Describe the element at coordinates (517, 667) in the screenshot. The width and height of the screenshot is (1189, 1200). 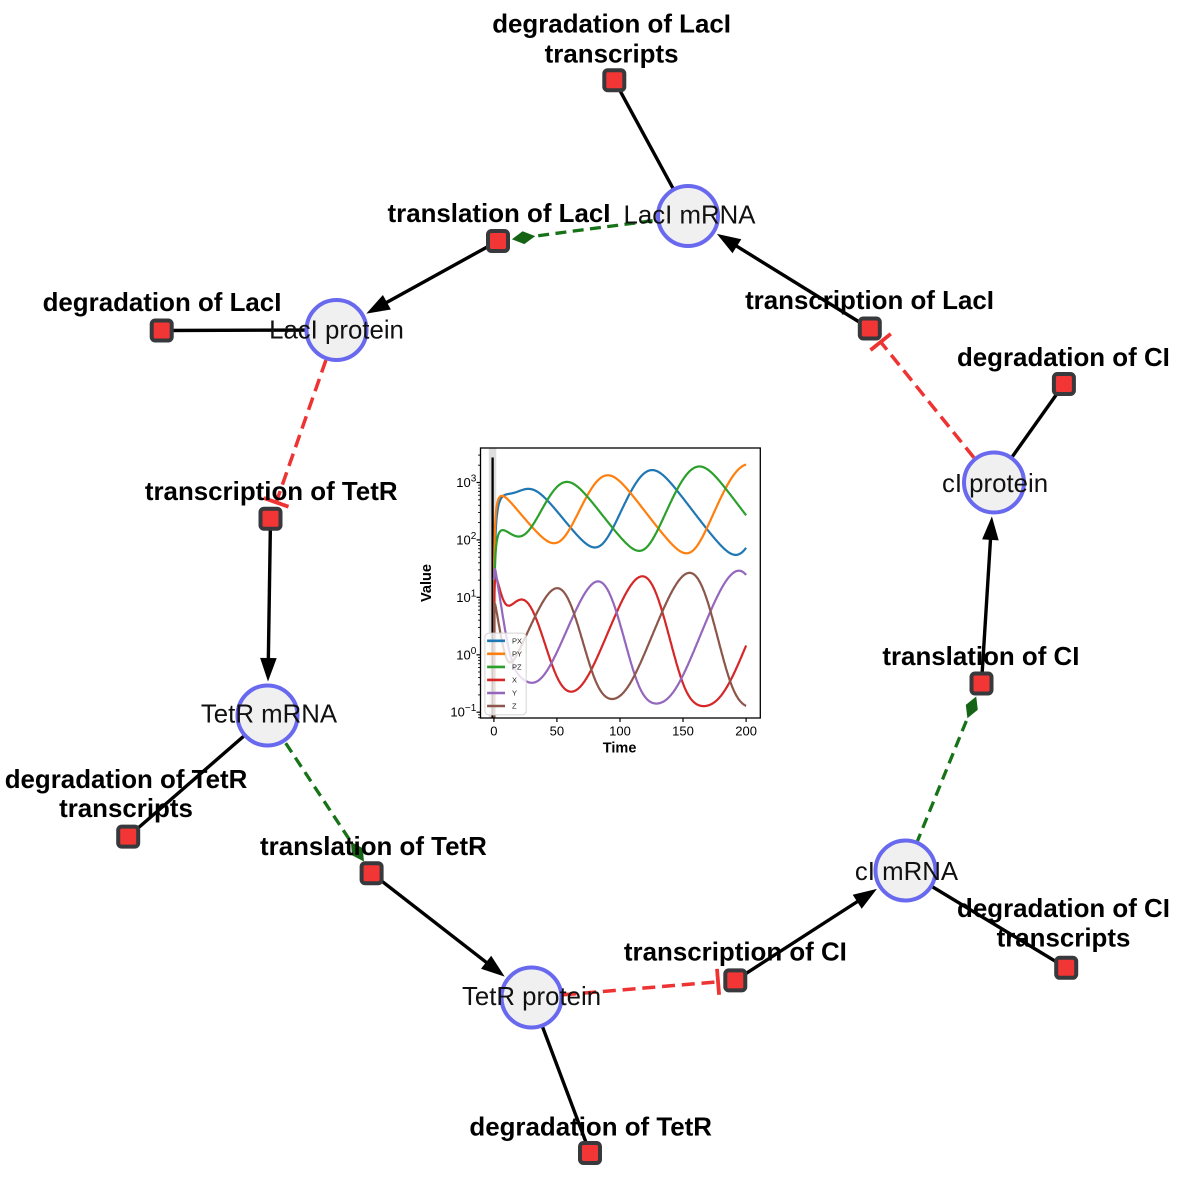
I see `svg-text: PZ` at that location.